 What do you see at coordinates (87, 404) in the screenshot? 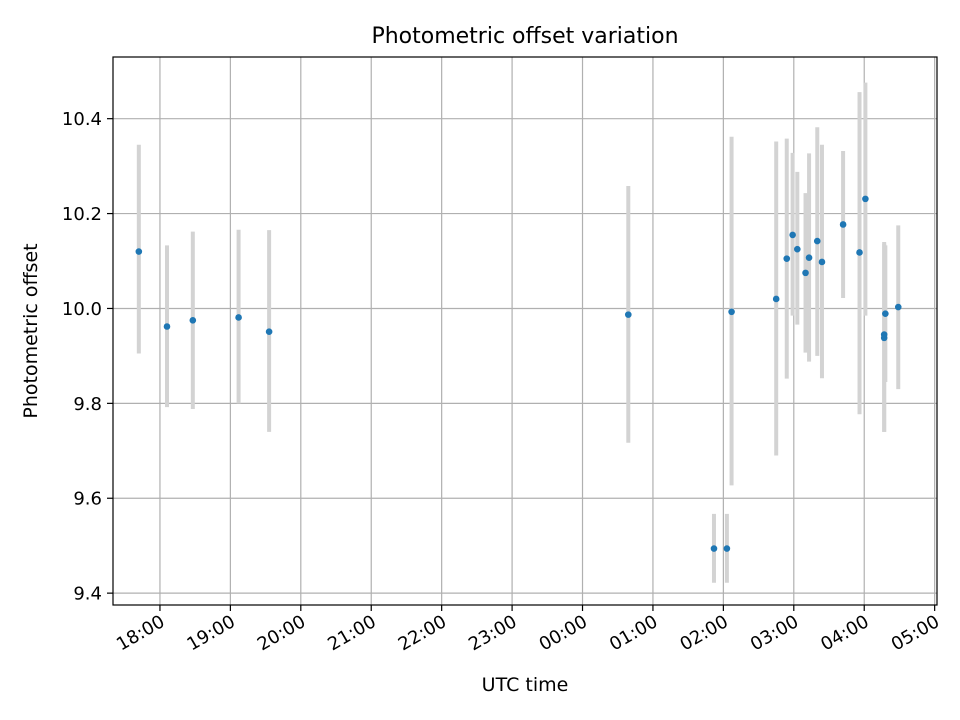
I see `y-tick-label: 9.8` at bounding box center [87, 404].